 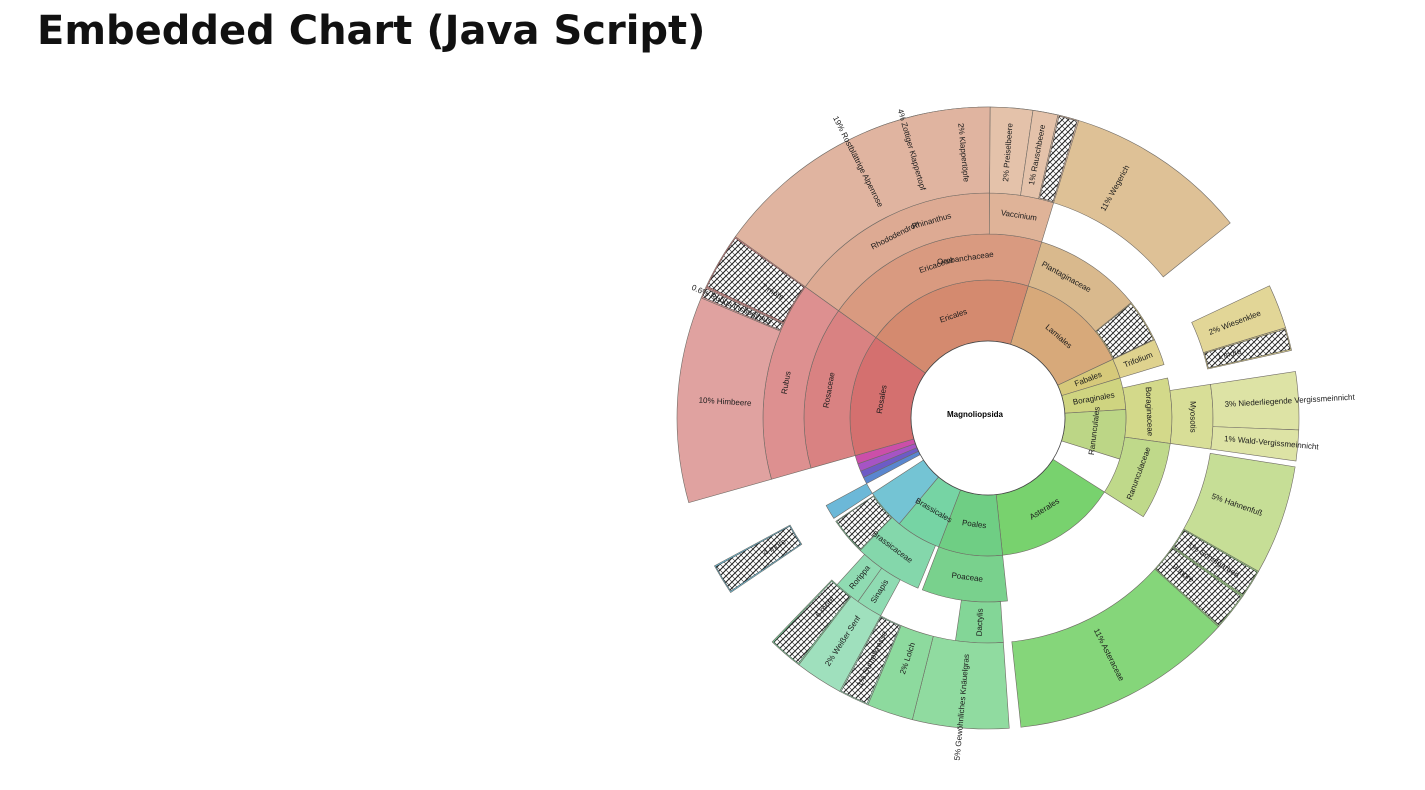 I want to click on label-boraginaceae-14: Boraginaceae, so click(x=1149, y=412).